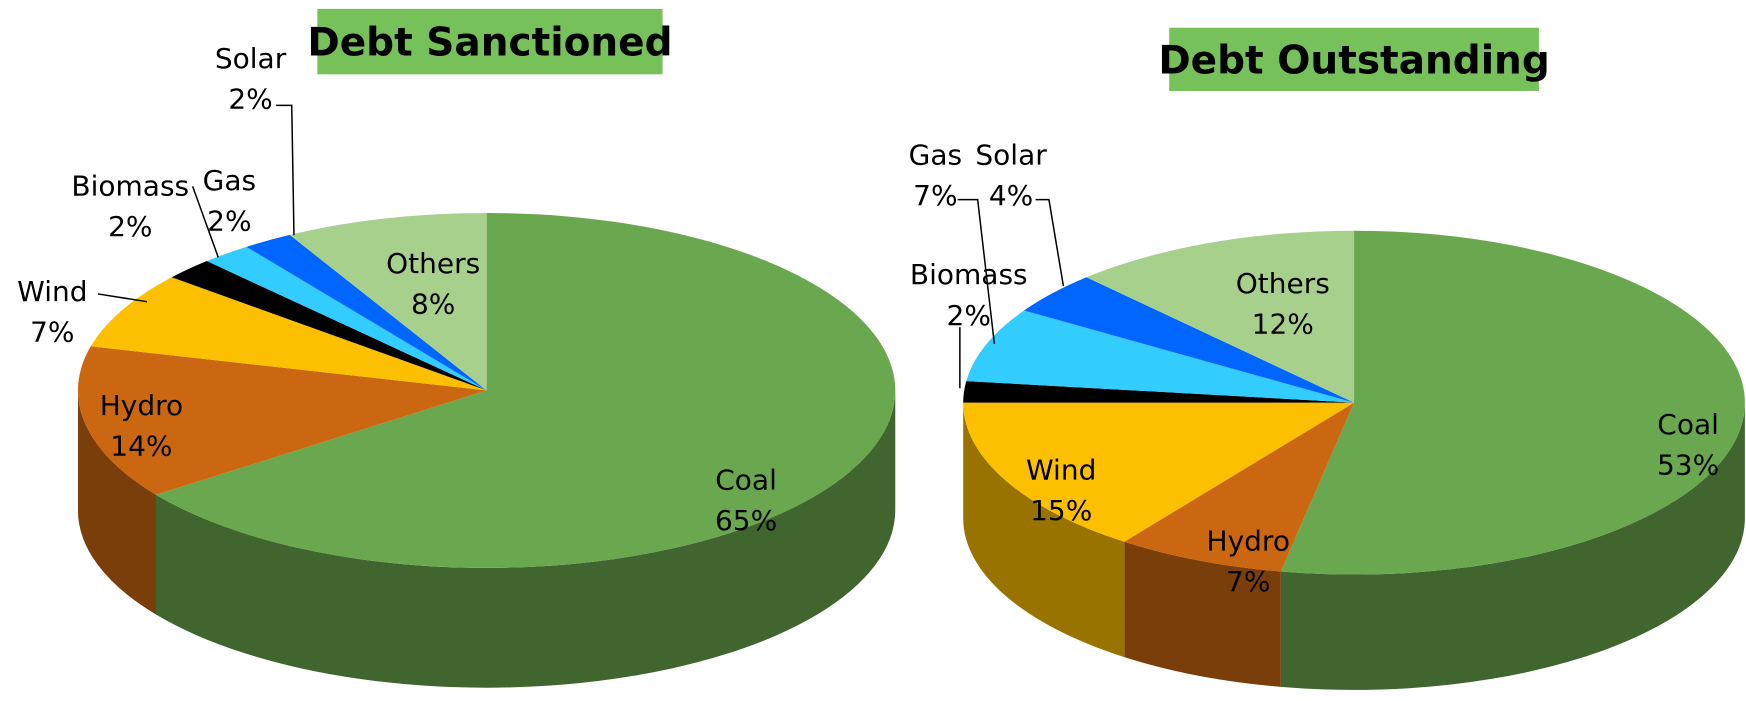  Describe the element at coordinates (433, 304) in the screenshot. I see `value-label: 8%` at that location.